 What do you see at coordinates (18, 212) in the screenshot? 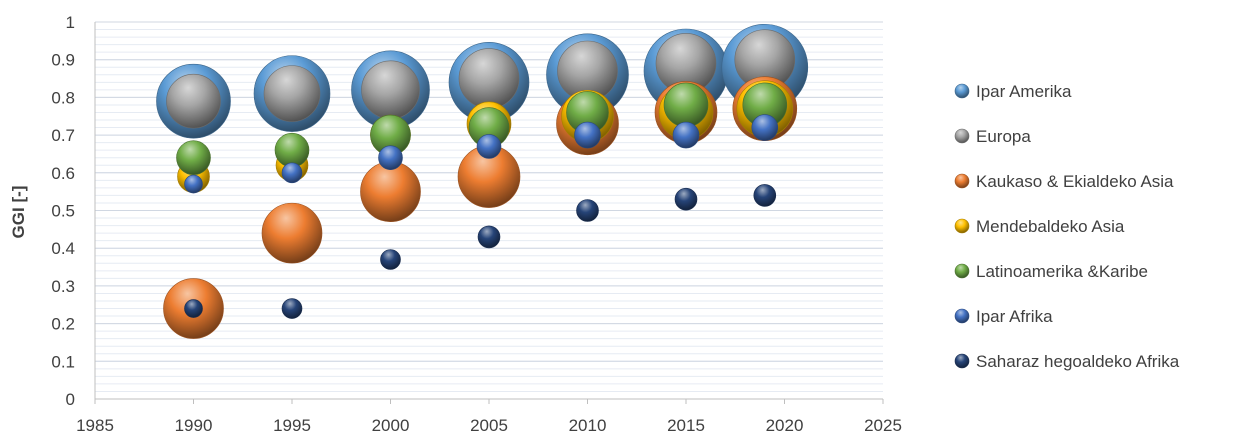
I see `y-axis-title: GGI [-]` at bounding box center [18, 212].